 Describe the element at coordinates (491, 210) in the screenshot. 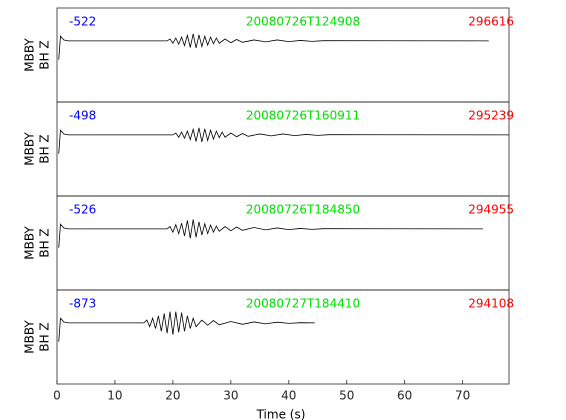

I see `annotation-right: 294955` at that location.